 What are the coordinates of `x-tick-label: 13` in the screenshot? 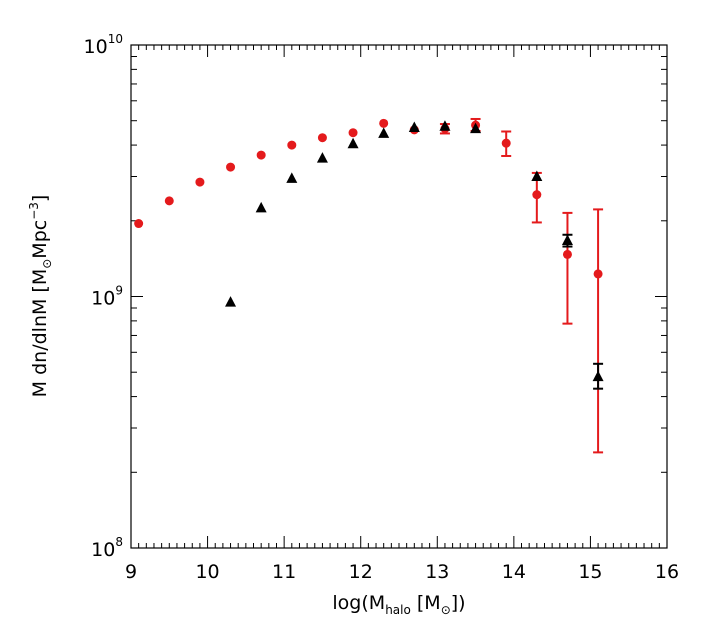 It's located at (437, 572).